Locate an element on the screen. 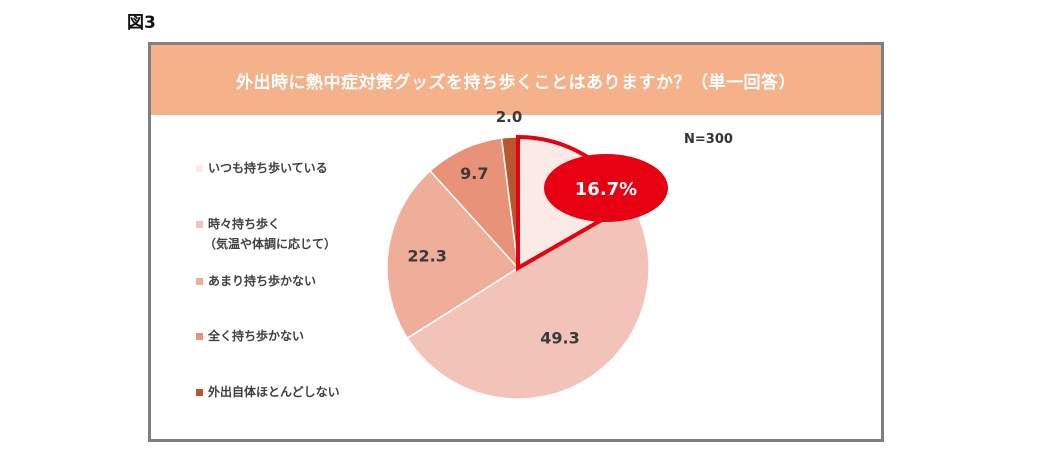 The width and height of the screenshot is (1047, 453). value-label-2: 49.3 is located at coordinates (559, 338).